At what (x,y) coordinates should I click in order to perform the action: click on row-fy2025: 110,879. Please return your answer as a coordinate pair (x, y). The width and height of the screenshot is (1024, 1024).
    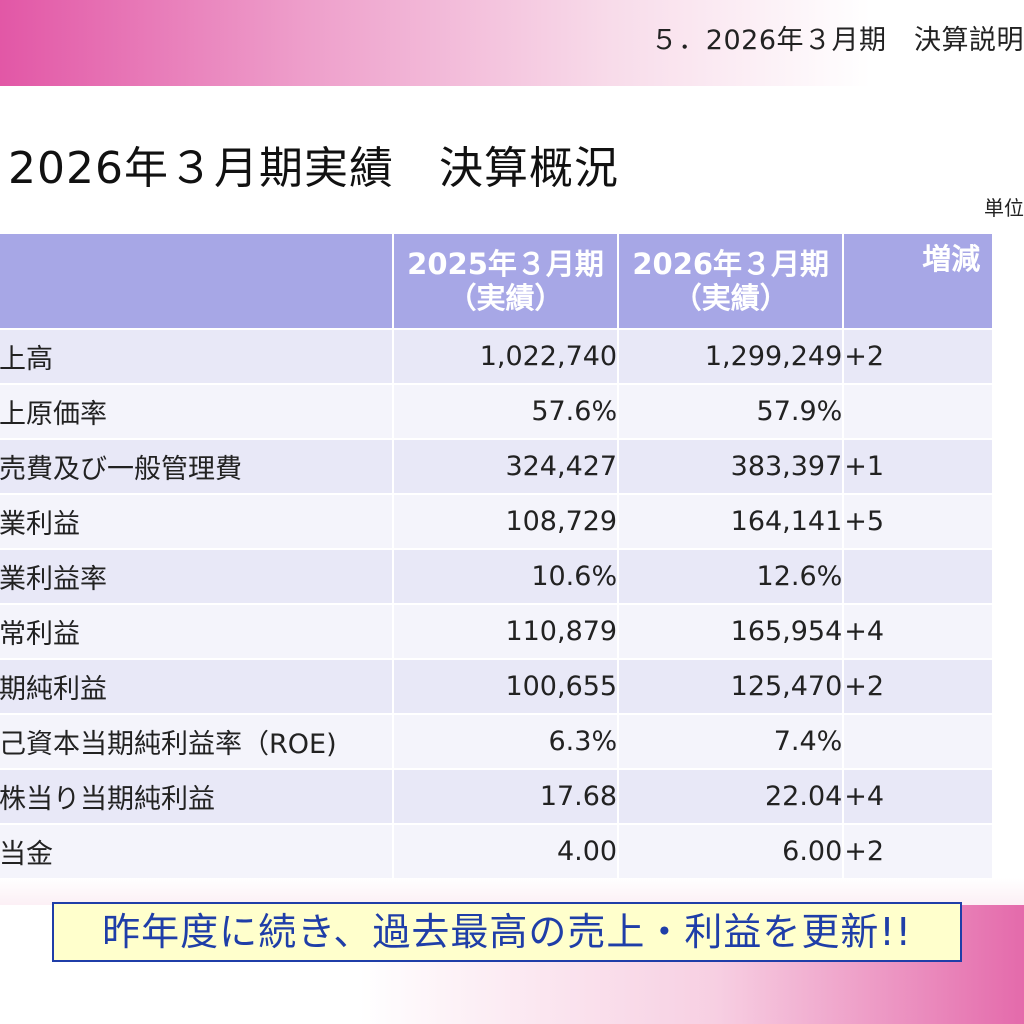
    Looking at the image, I should click on (505, 631).